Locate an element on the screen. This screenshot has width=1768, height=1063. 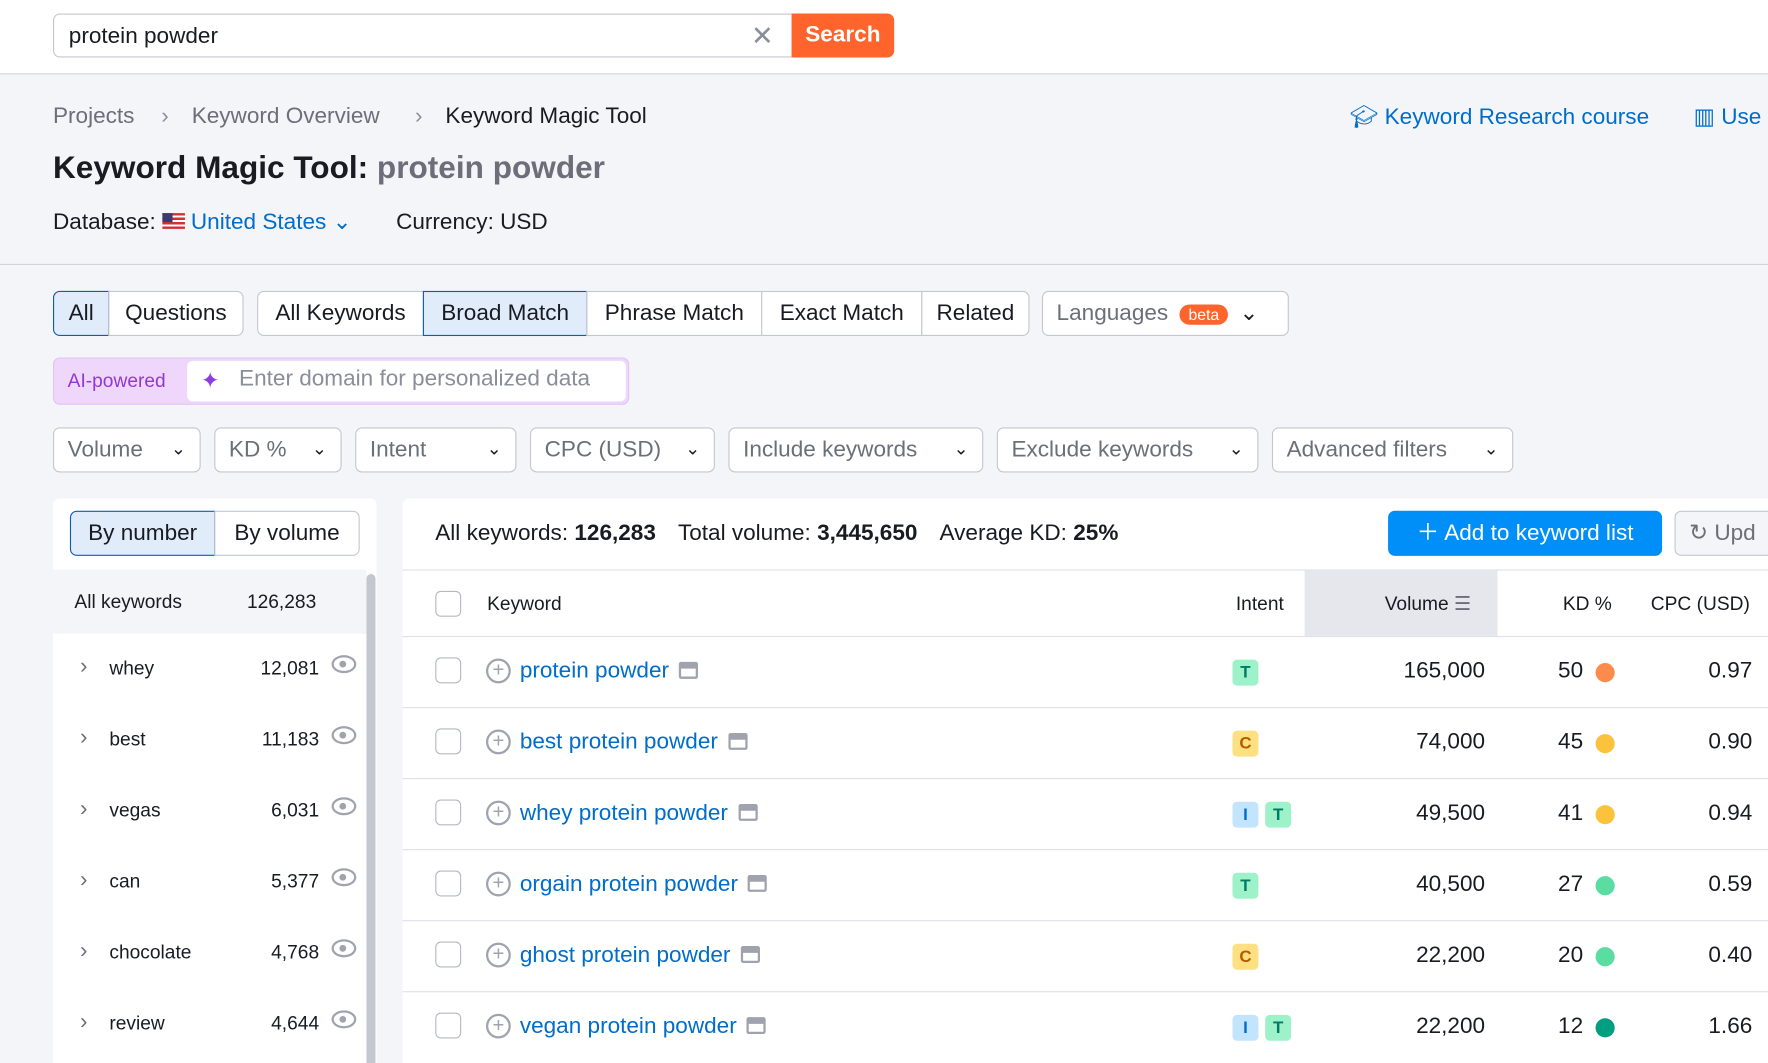
breadcrumb-keyword-overview: Keyword Overview is located at coordinates (285, 116).